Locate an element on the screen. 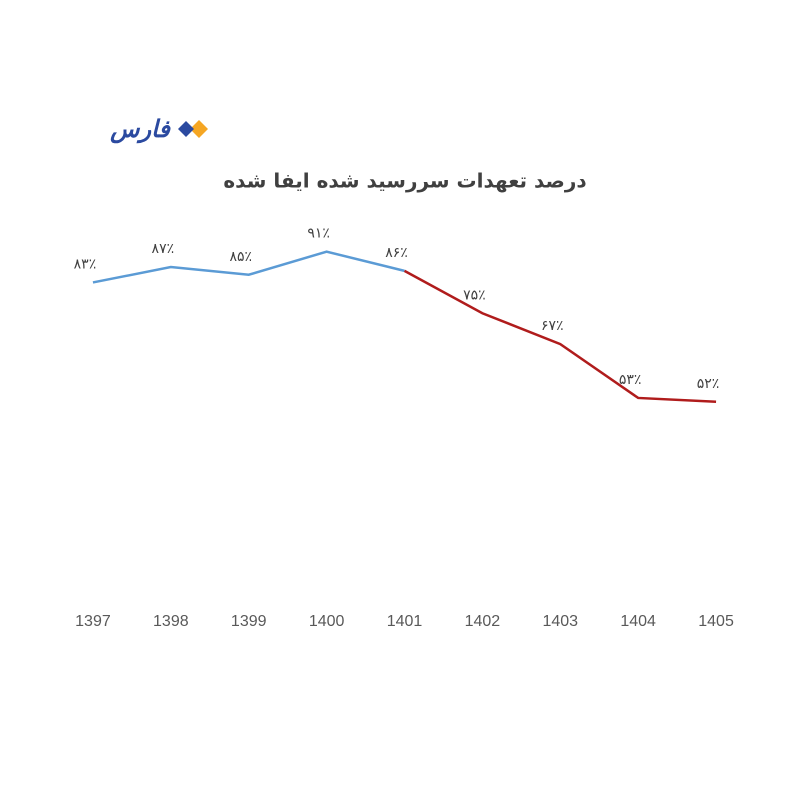 This screenshot has height=800, width=800. x-tick-label: 1399 is located at coordinates (249, 621).